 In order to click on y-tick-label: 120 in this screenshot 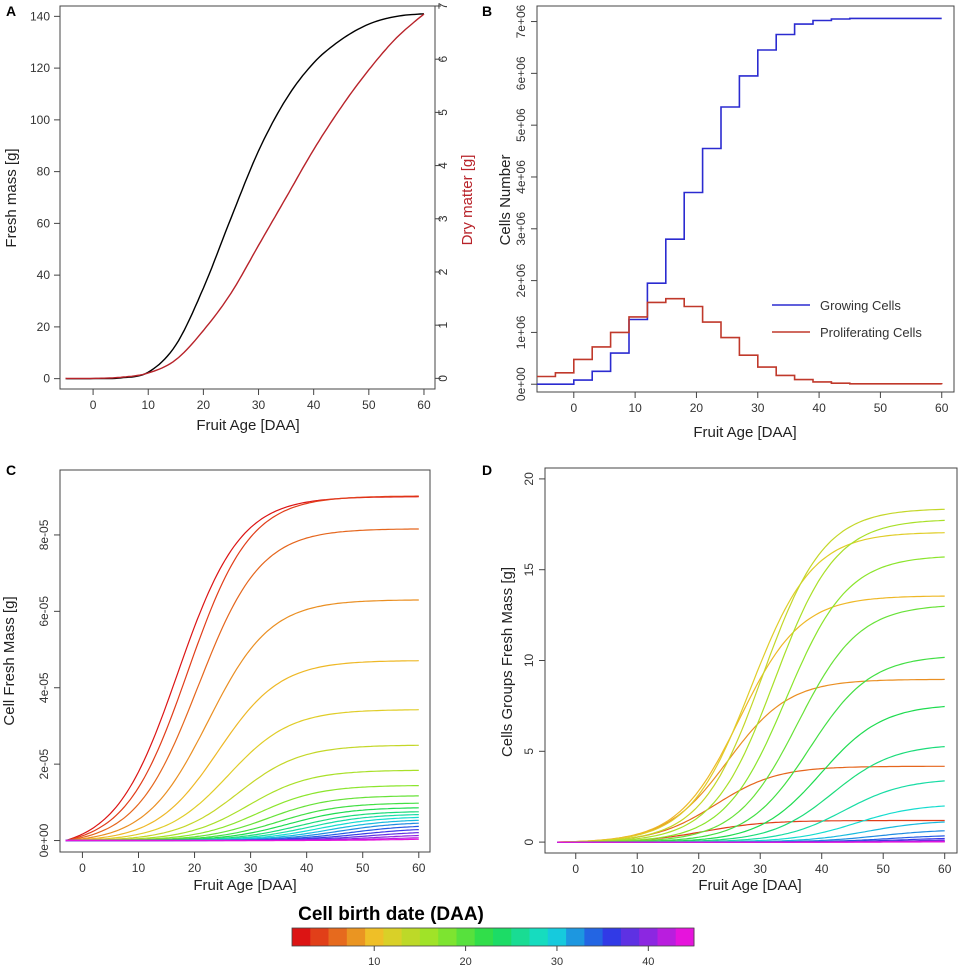, I will do `click(40, 68)`.